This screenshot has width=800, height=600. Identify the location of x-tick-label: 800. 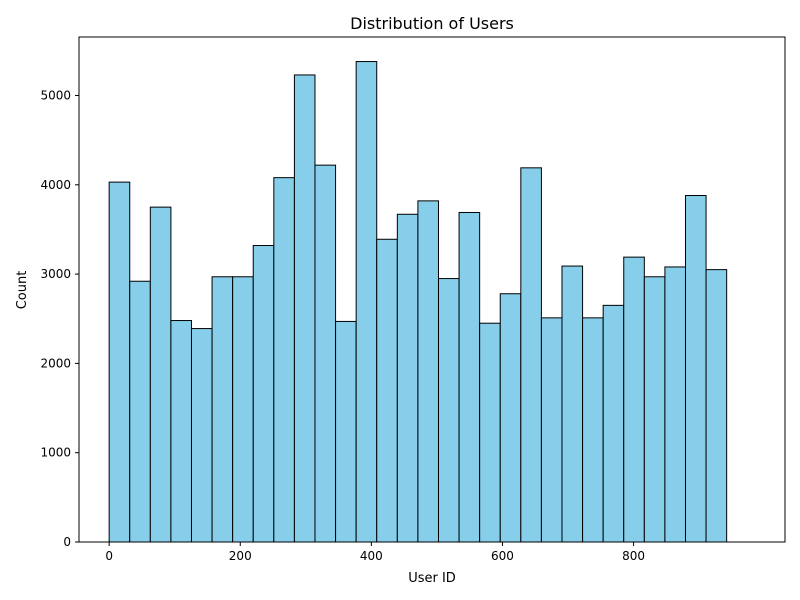
(633, 556).